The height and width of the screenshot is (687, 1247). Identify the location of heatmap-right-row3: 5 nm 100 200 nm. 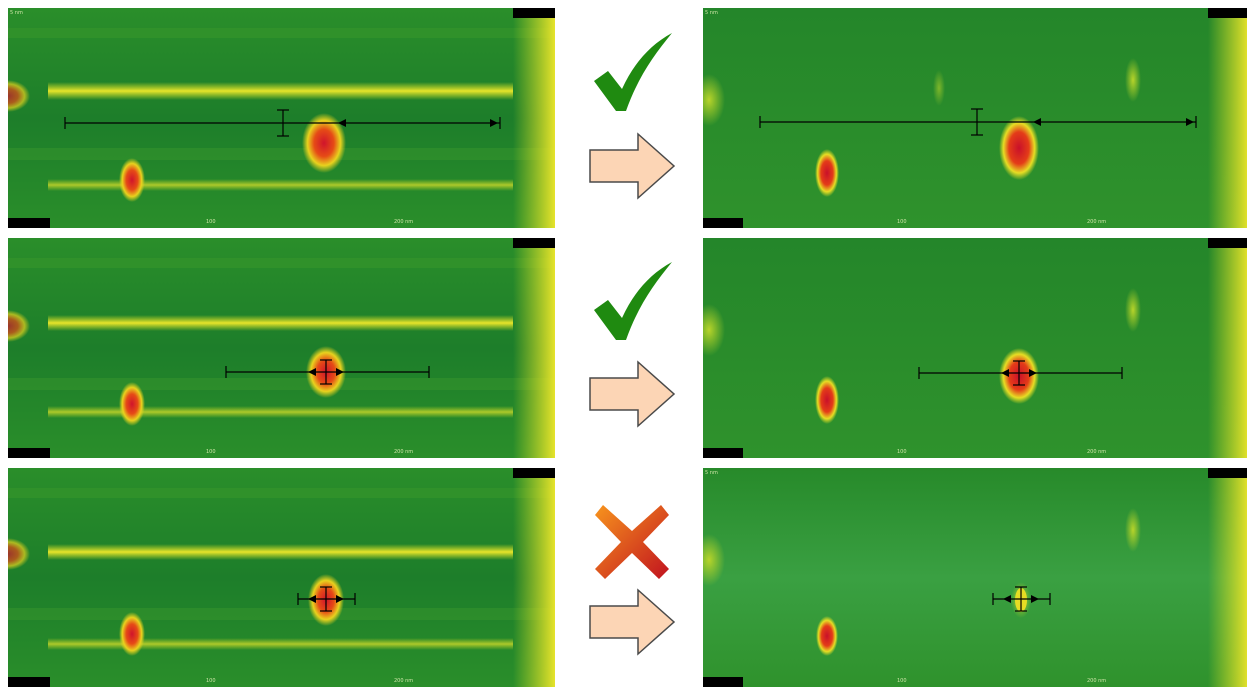
(975, 577).